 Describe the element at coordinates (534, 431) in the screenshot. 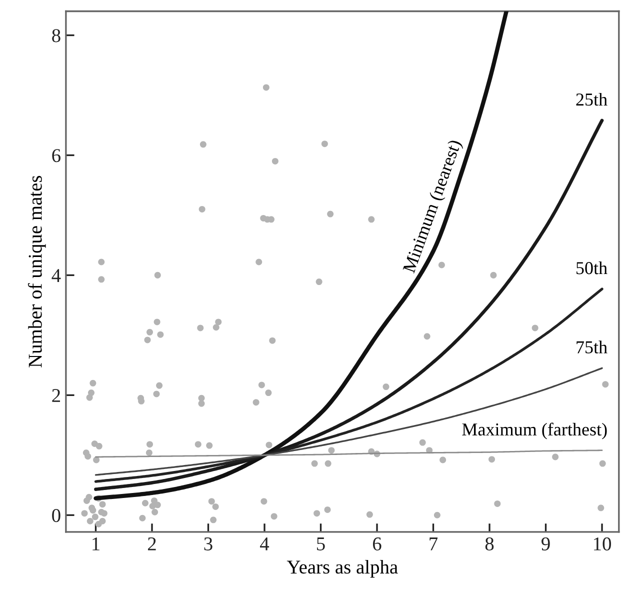

I see `series-label: Maximum (farthest)` at that location.